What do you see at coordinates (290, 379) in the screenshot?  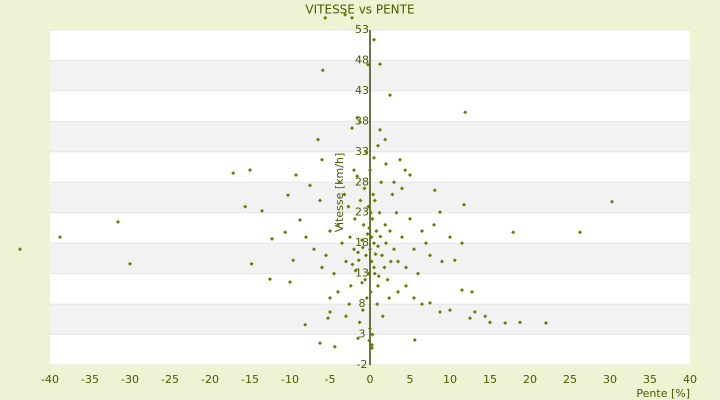 I see `x-tick-label: -10` at bounding box center [290, 379].